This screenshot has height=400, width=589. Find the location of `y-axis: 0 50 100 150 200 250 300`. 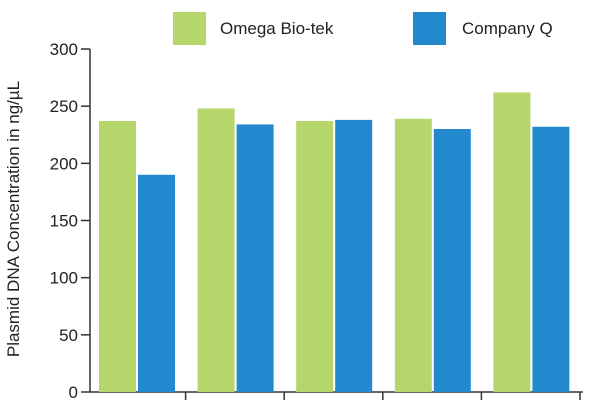

y-axis: 0 50 100 150 200 250 300 is located at coordinates (70, 220).